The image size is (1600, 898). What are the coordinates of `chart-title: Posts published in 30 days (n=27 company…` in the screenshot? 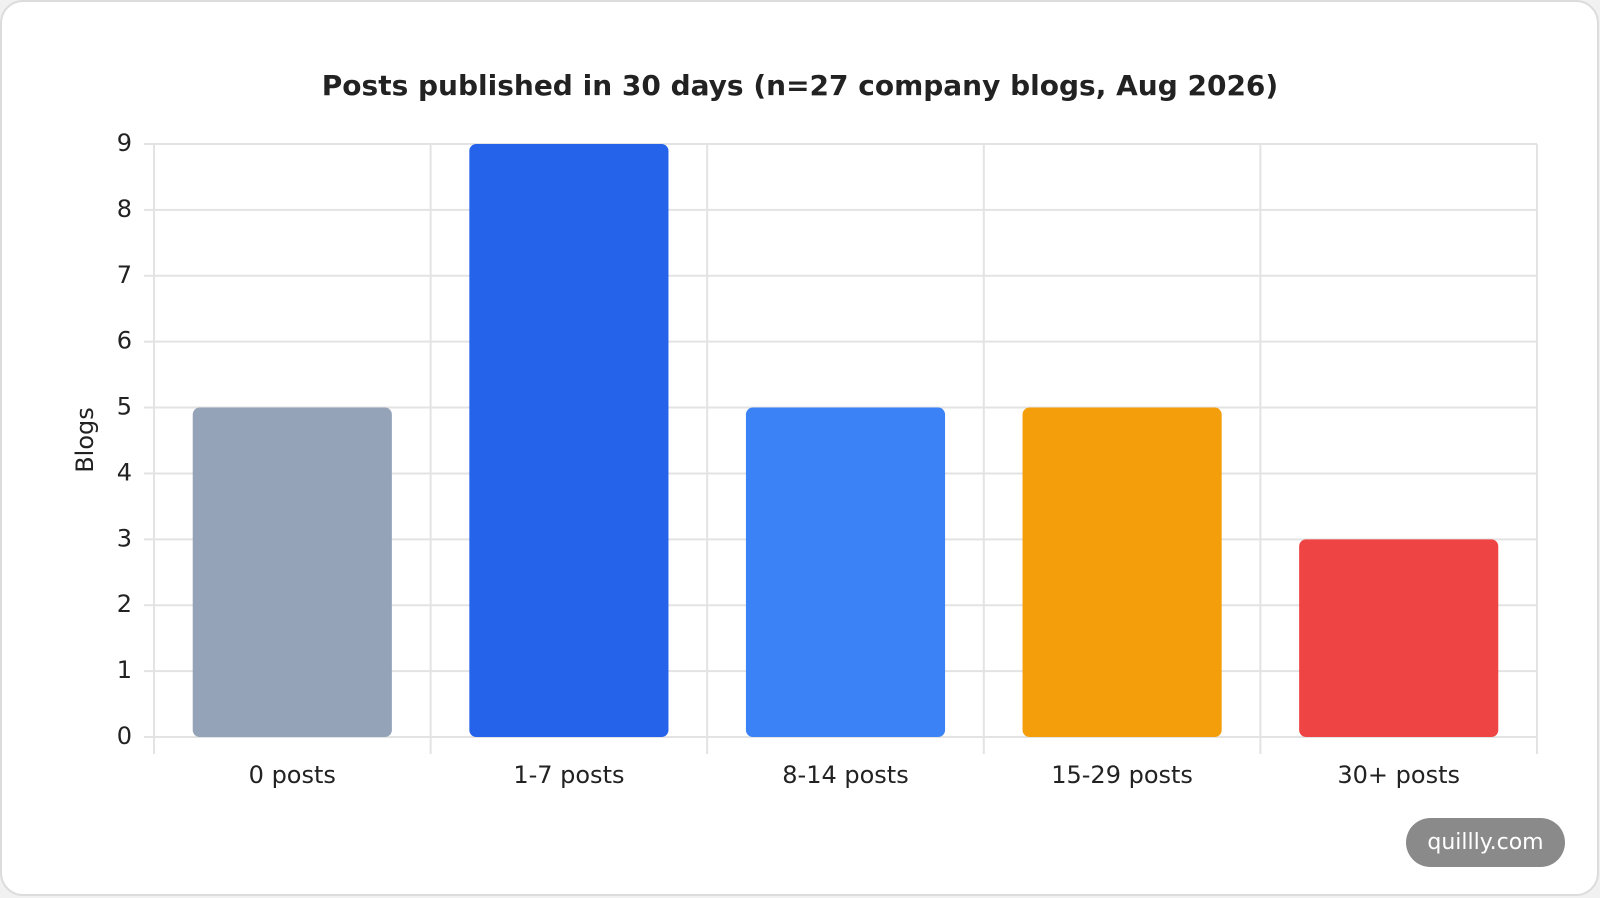 It's located at (800, 85).